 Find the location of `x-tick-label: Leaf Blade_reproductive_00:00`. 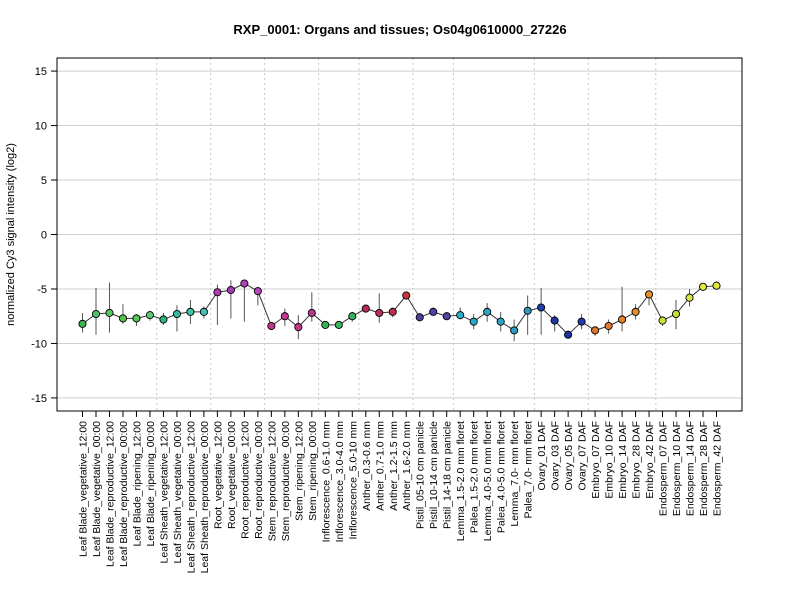

x-tick-label: Leaf Blade_reproductive_00:00 is located at coordinates (124, 494).